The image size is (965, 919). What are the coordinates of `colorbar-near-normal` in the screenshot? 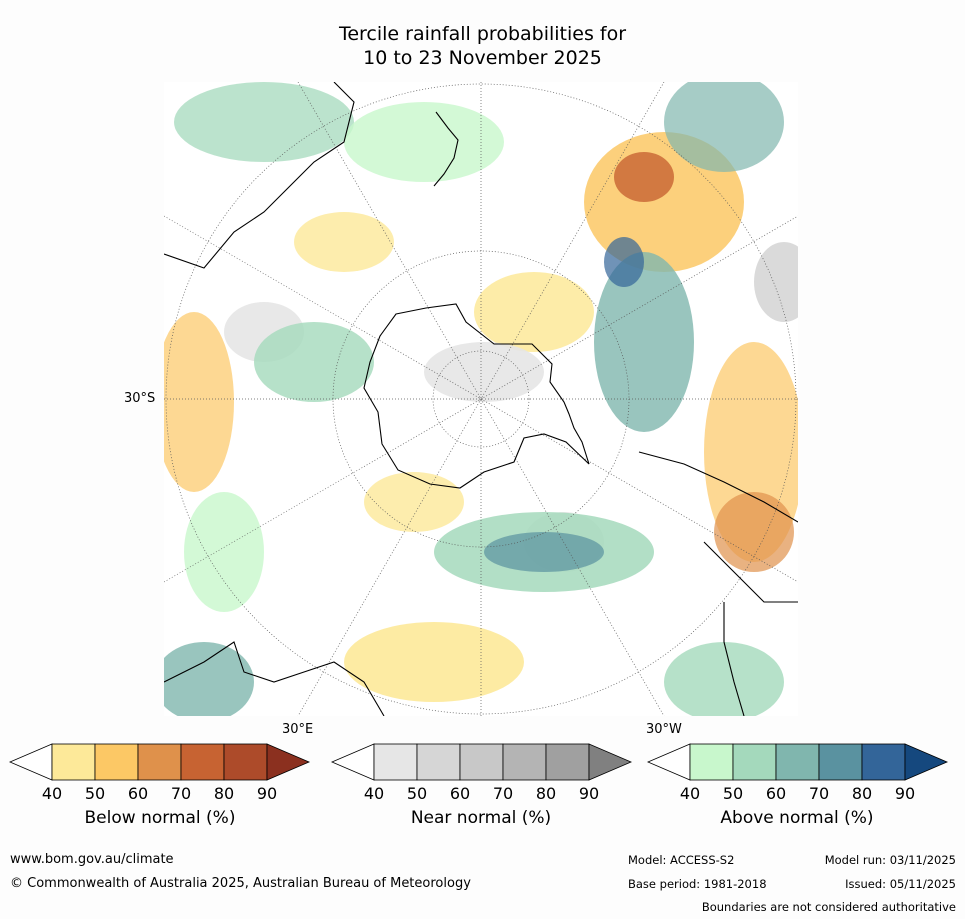 It's located at (481, 762).